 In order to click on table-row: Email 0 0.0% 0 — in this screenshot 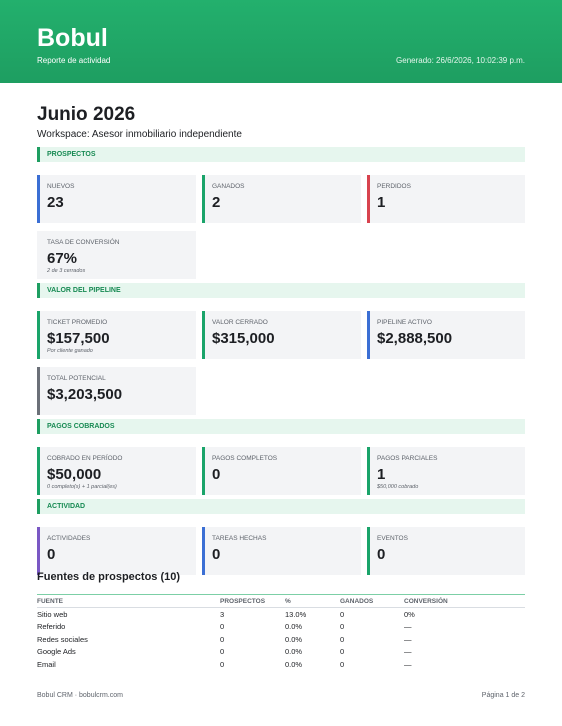, I will do `click(281, 664)`.